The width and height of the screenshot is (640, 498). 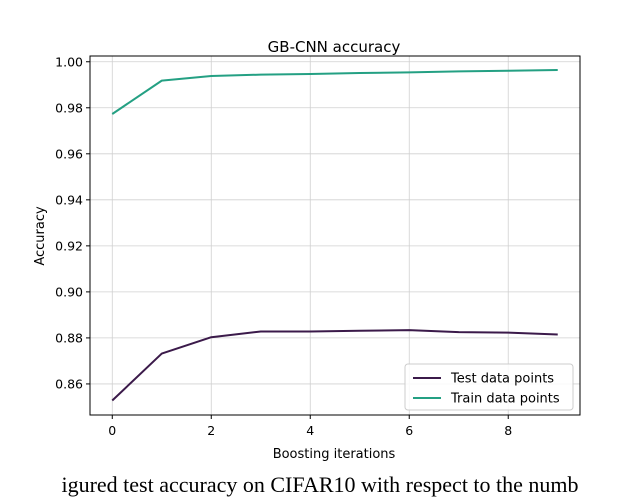 I want to click on chart-title: GB-CNN accuracy, so click(x=334, y=47).